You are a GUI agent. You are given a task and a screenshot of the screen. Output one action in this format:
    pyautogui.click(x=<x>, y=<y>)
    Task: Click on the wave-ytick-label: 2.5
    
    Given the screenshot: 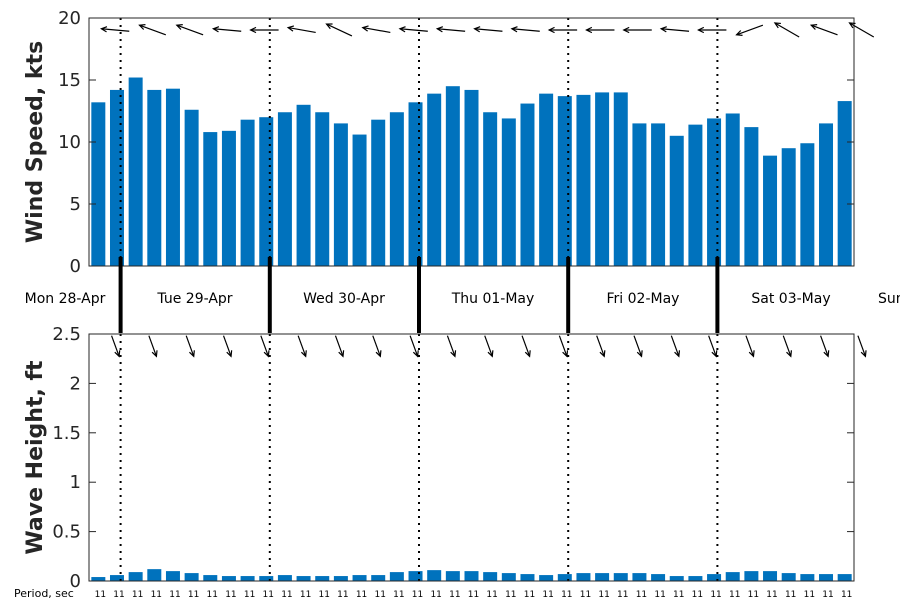 What is the action you would take?
    pyautogui.click(x=66, y=334)
    